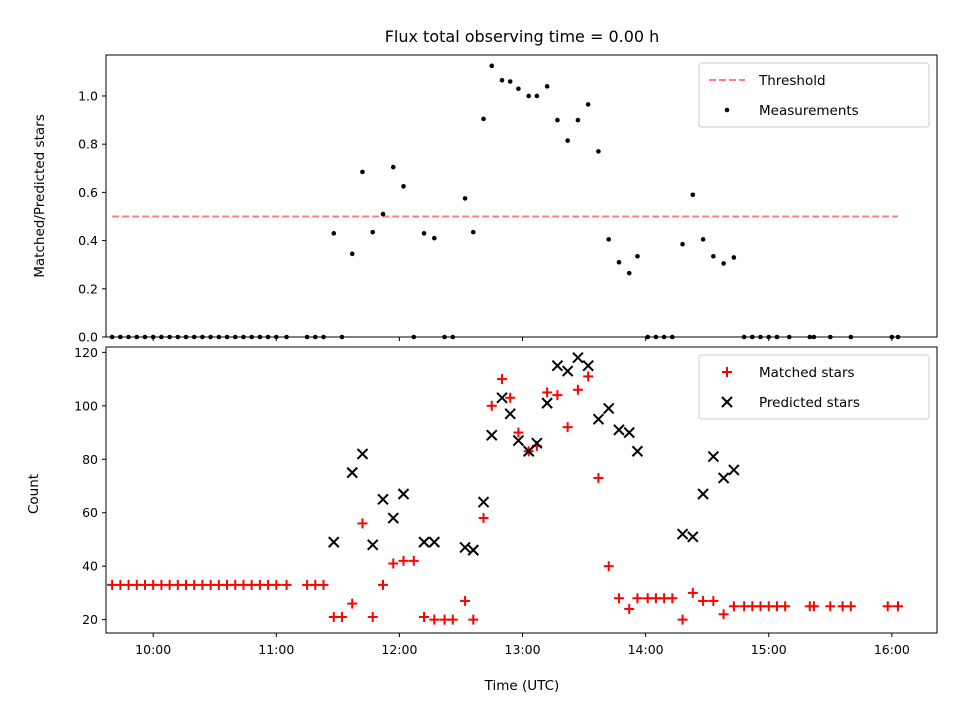  What do you see at coordinates (276, 649) in the screenshot?
I see `x-tick-label-1: 11:00` at bounding box center [276, 649].